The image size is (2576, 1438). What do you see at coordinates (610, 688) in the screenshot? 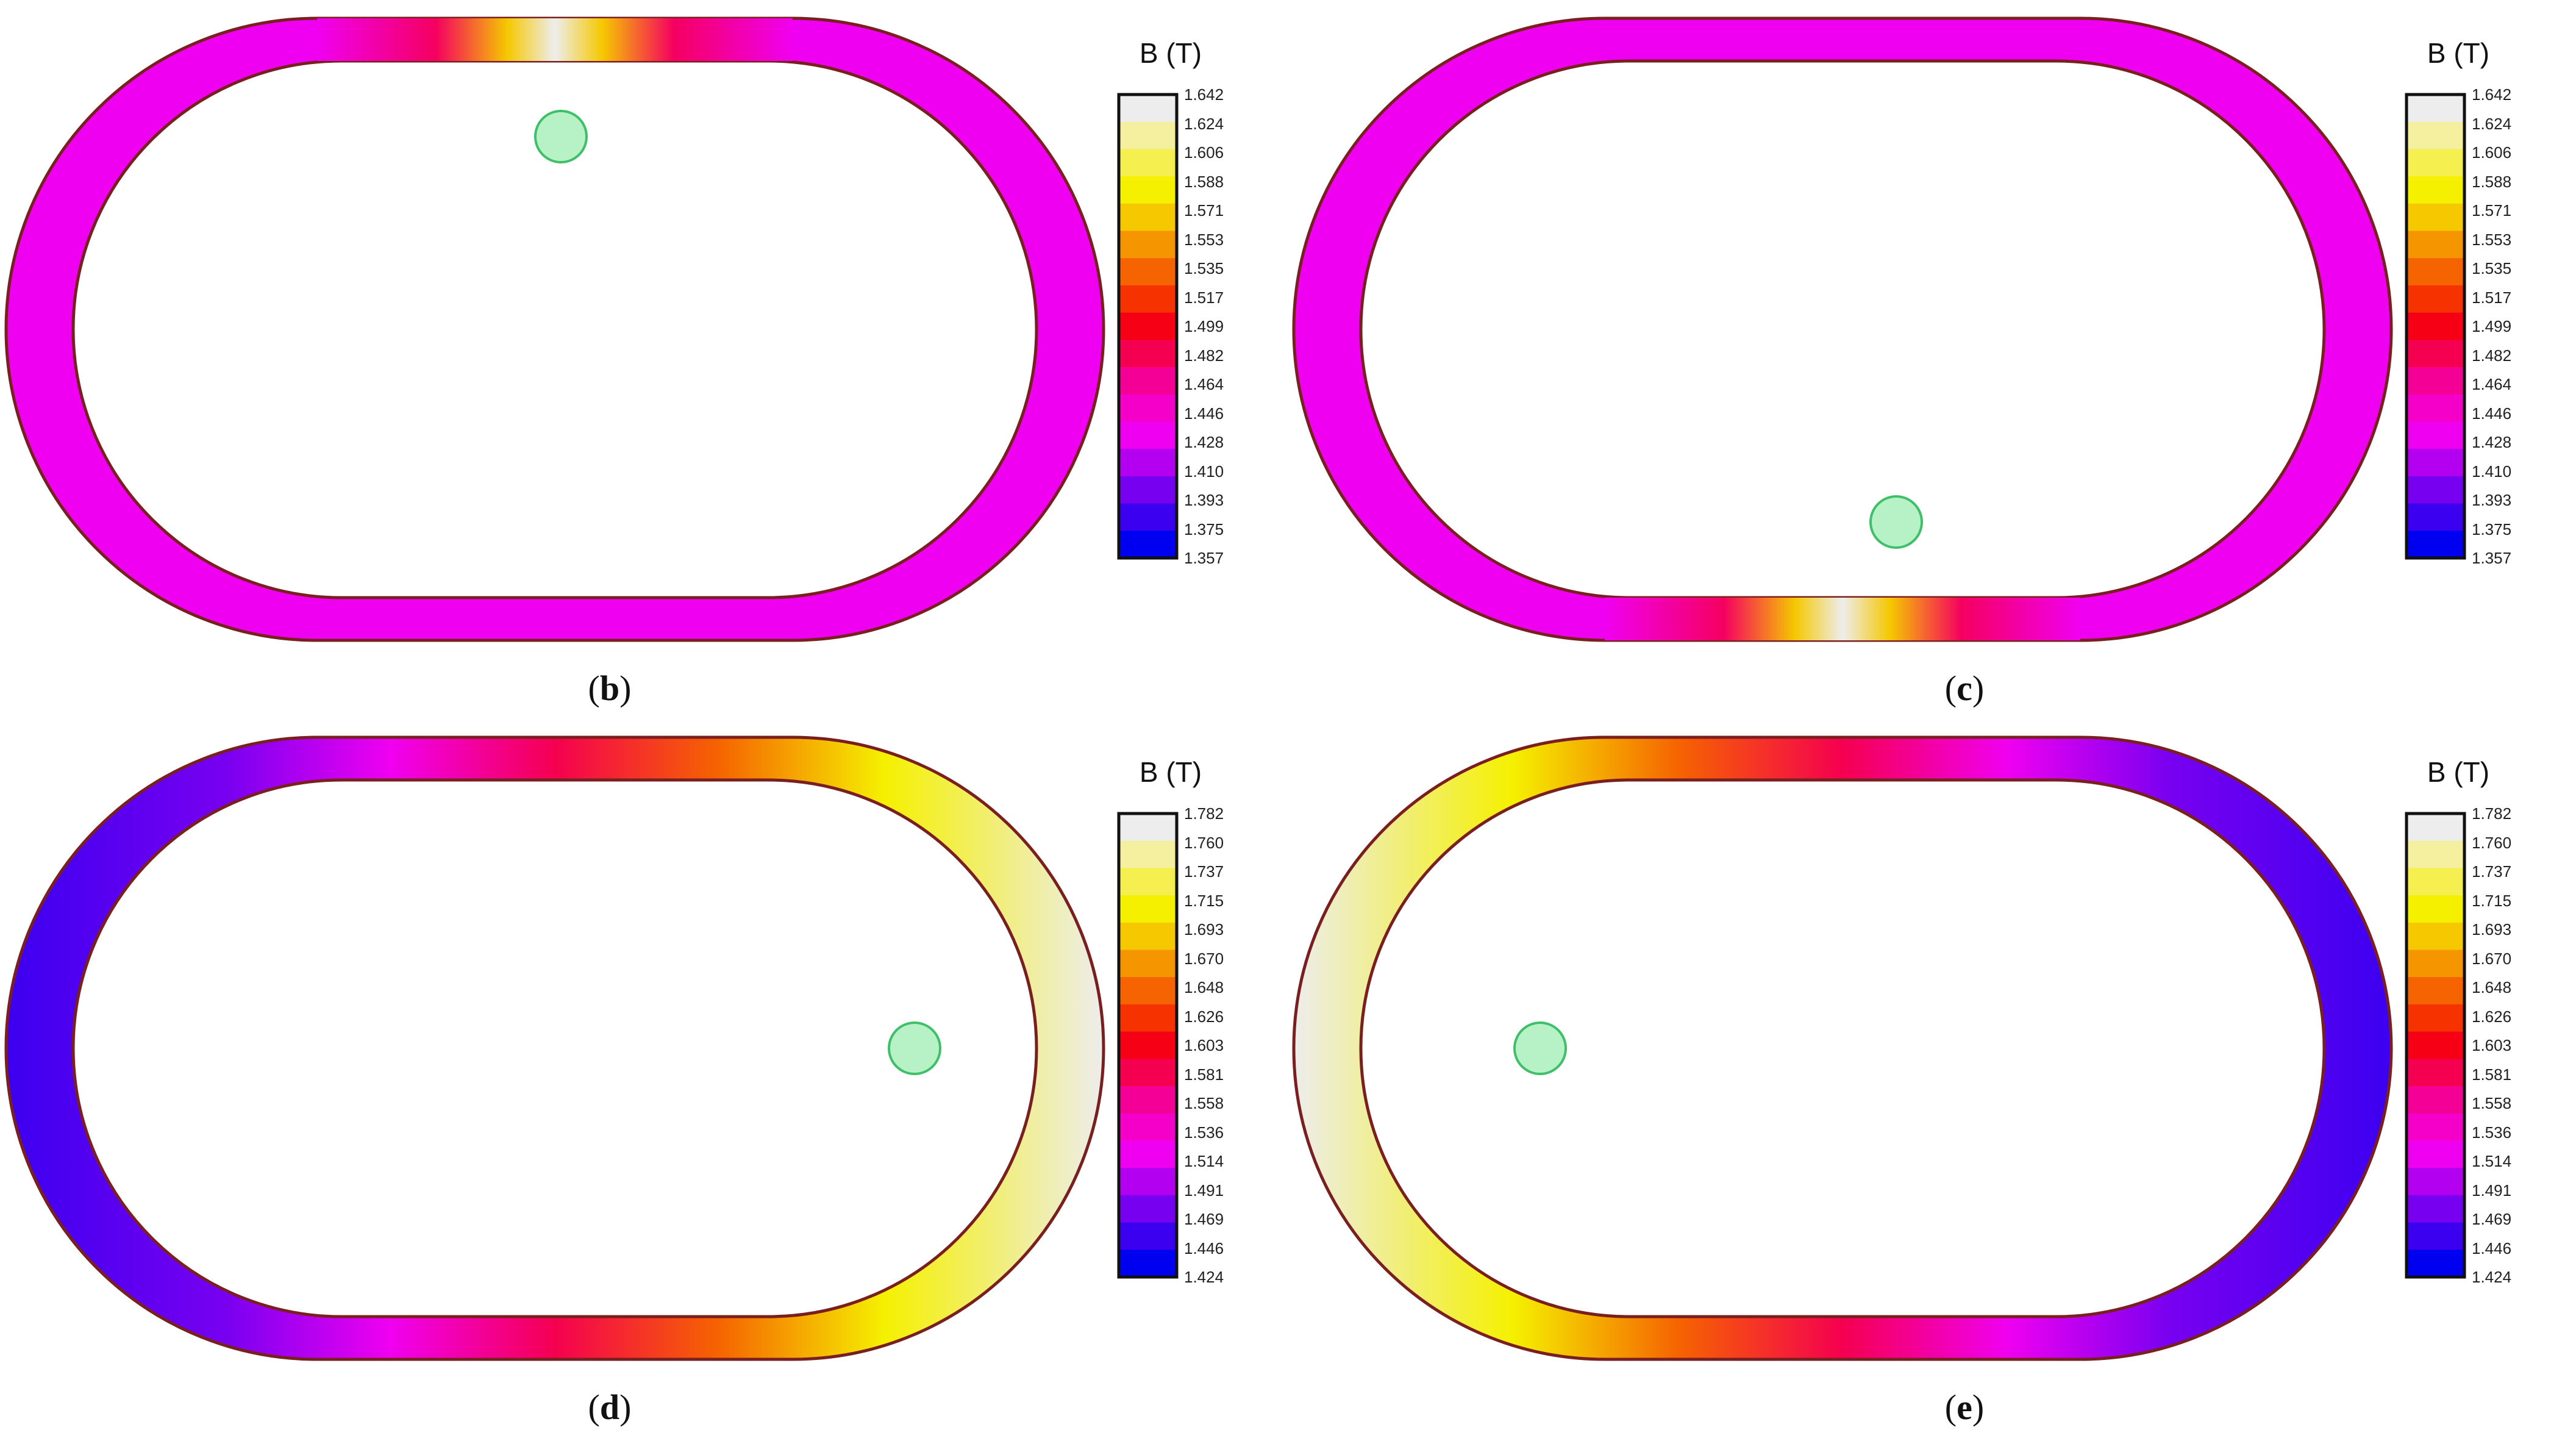
I see `caption-b: (b)` at bounding box center [610, 688].